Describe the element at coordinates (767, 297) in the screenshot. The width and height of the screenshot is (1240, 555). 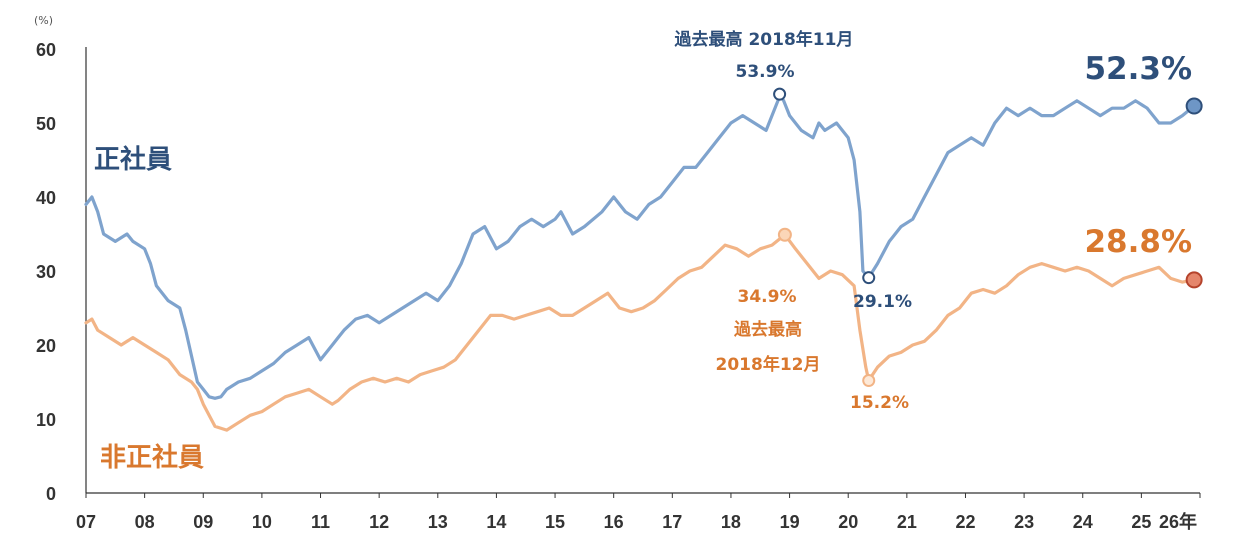
I see `peak-nonregular-value: 34.9%` at that location.